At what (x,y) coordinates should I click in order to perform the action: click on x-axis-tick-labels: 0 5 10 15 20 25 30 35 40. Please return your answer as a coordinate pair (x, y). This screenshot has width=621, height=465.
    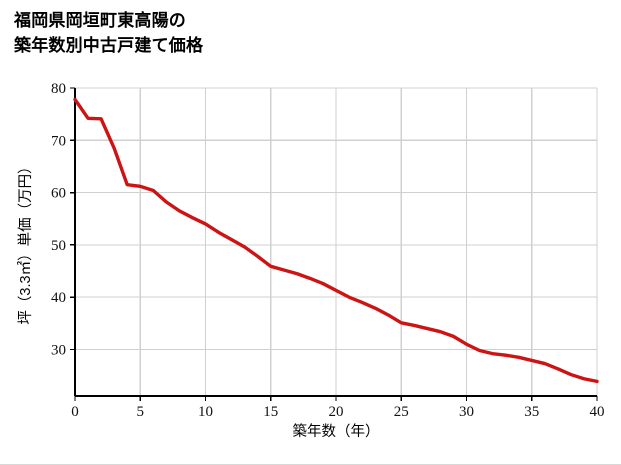
    Looking at the image, I should click on (337, 412).